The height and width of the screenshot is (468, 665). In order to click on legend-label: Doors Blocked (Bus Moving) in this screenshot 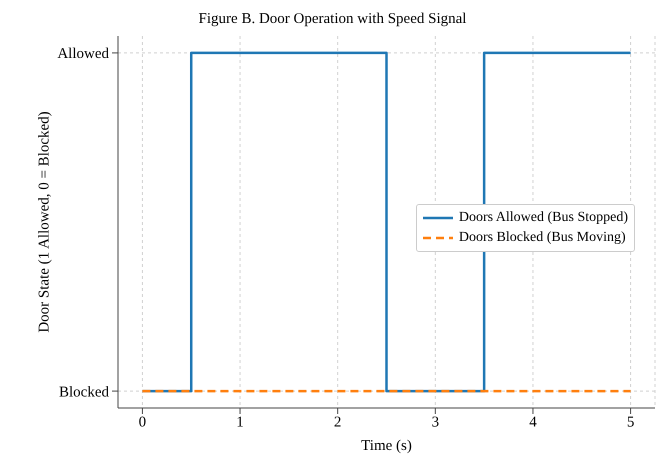, I will do `click(542, 238)`.